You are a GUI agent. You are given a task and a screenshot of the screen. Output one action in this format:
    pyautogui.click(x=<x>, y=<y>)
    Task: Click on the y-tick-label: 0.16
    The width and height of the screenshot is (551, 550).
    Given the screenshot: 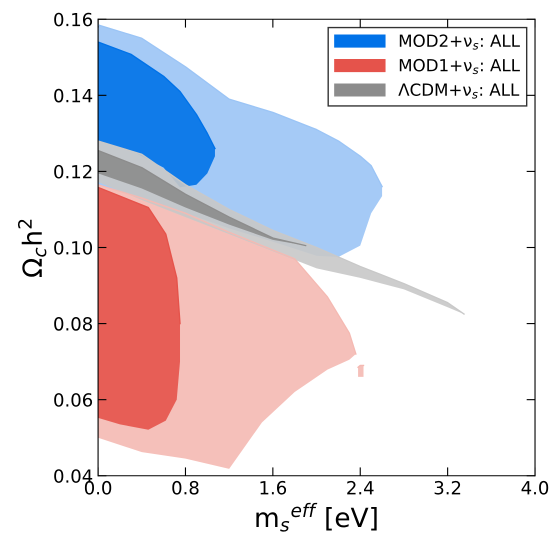 What is the action you would take?
    pyautogui.click(x=73, y=19)
    